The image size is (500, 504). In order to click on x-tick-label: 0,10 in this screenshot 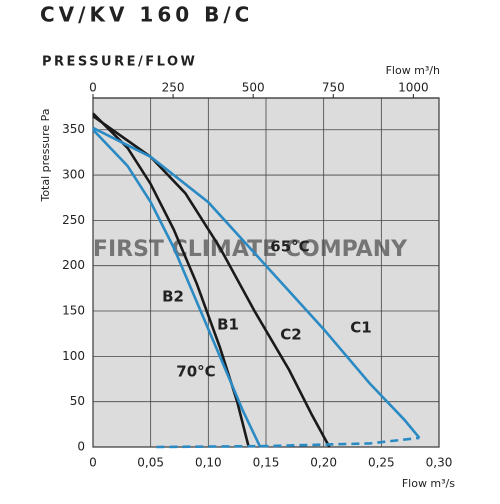, I will do `click(208, 463)`.